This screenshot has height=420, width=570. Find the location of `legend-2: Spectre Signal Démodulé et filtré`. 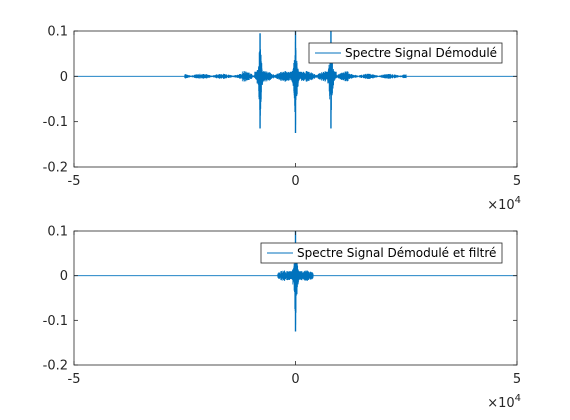

legend-2: Spectre Signal Démodulé et filtré is located at coordinates (381, 253).